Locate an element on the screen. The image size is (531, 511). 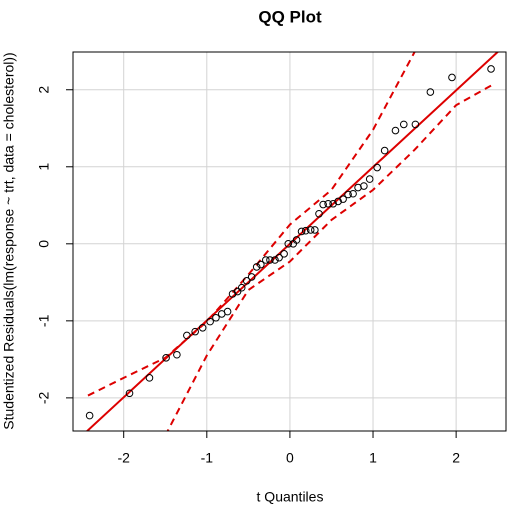
y-tick-label: 1 is located at coordinates (44, 167).